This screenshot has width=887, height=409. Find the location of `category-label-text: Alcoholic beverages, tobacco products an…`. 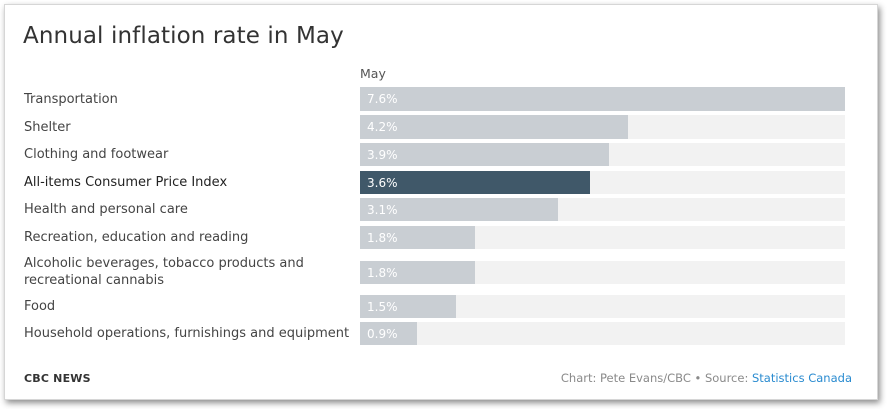

category-label-text: Alcoholic beverages, tobacco products an… is located at coordinates (164, 272).